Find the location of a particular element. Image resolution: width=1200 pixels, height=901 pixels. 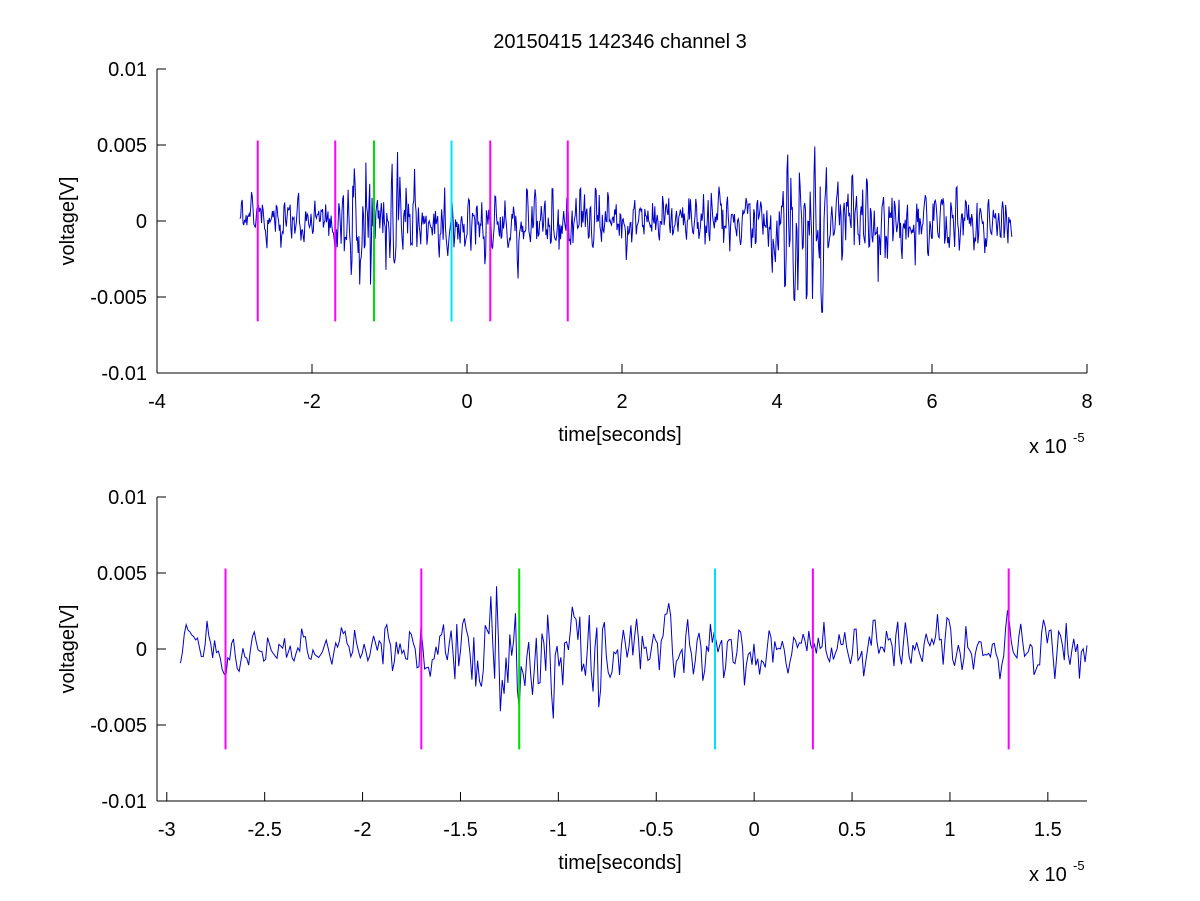

x-tick-label: 1 is located at coordinates (949, 830).